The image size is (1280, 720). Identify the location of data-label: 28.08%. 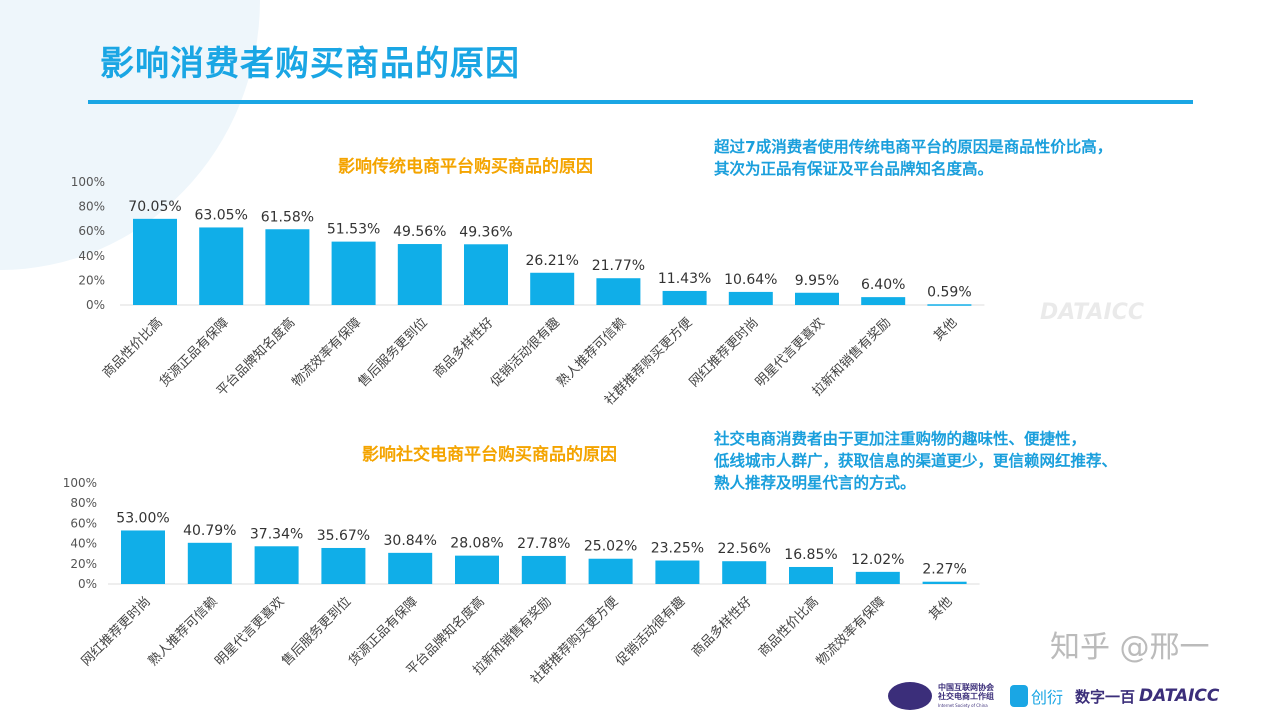
(476, 544).